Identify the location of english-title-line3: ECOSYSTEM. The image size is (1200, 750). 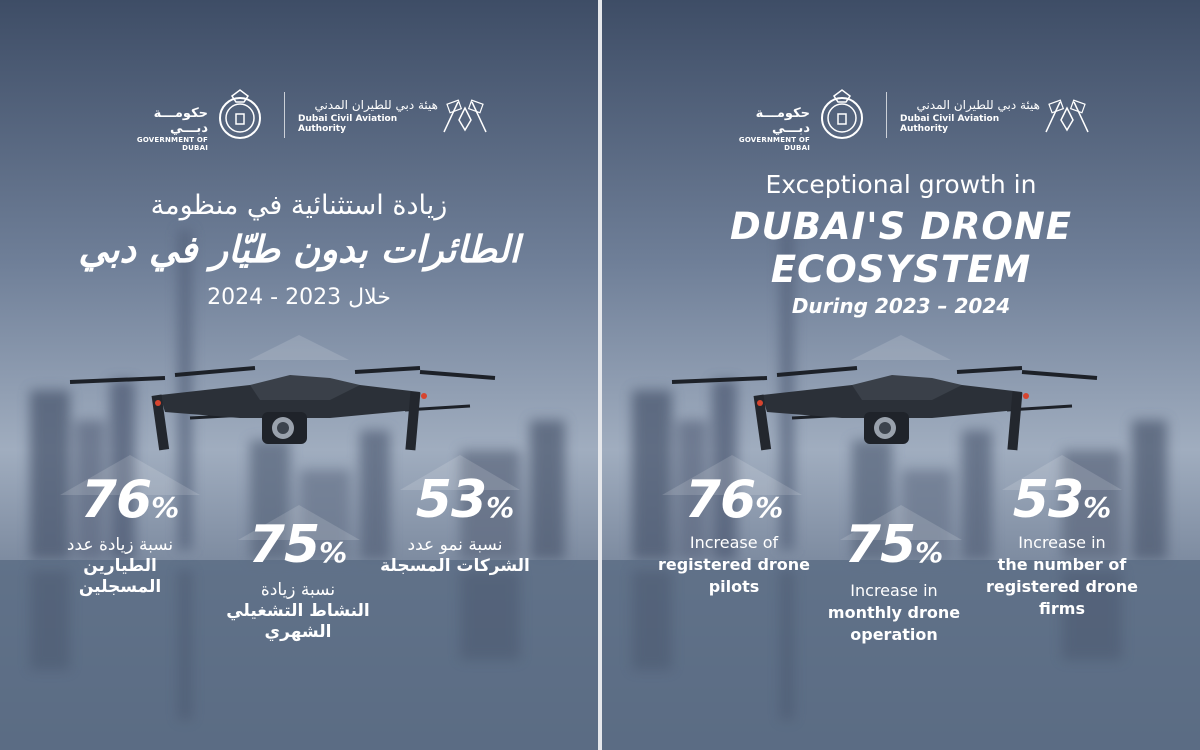
(901, 269).